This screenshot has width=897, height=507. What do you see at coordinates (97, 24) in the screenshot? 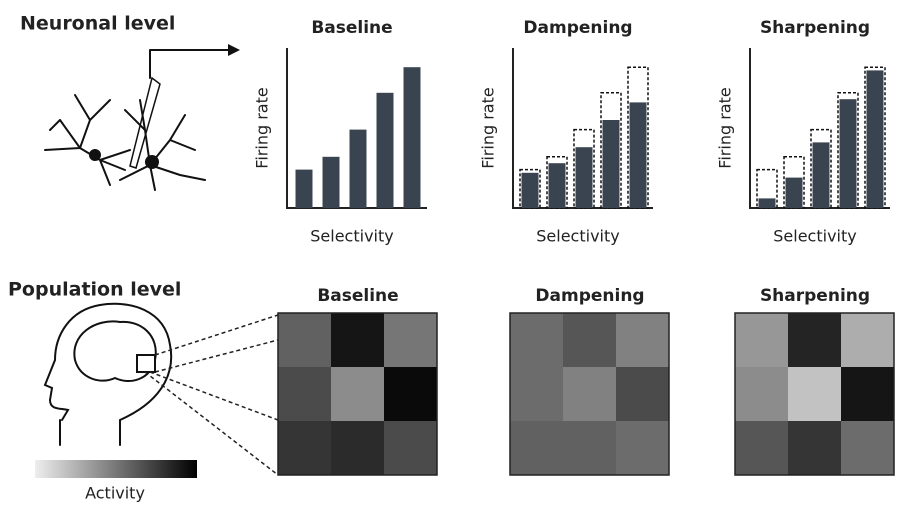
I see `section-title: Neuronal level` at bounding box center [97, 24].